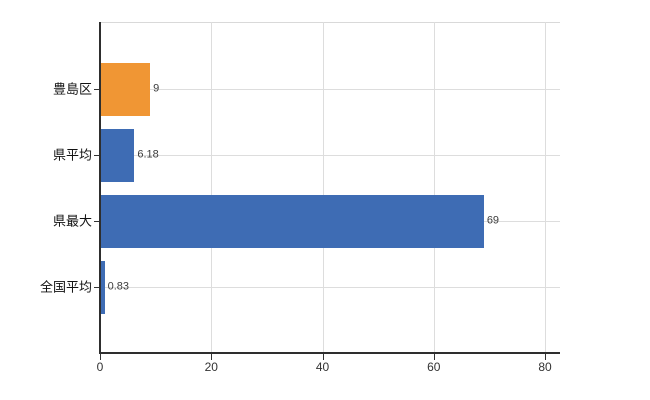 The height and width of the screenshot is (400, 650). Describe the element at coordinates (292, 221) in the screenshot. I see `bar-県最大` at that location.